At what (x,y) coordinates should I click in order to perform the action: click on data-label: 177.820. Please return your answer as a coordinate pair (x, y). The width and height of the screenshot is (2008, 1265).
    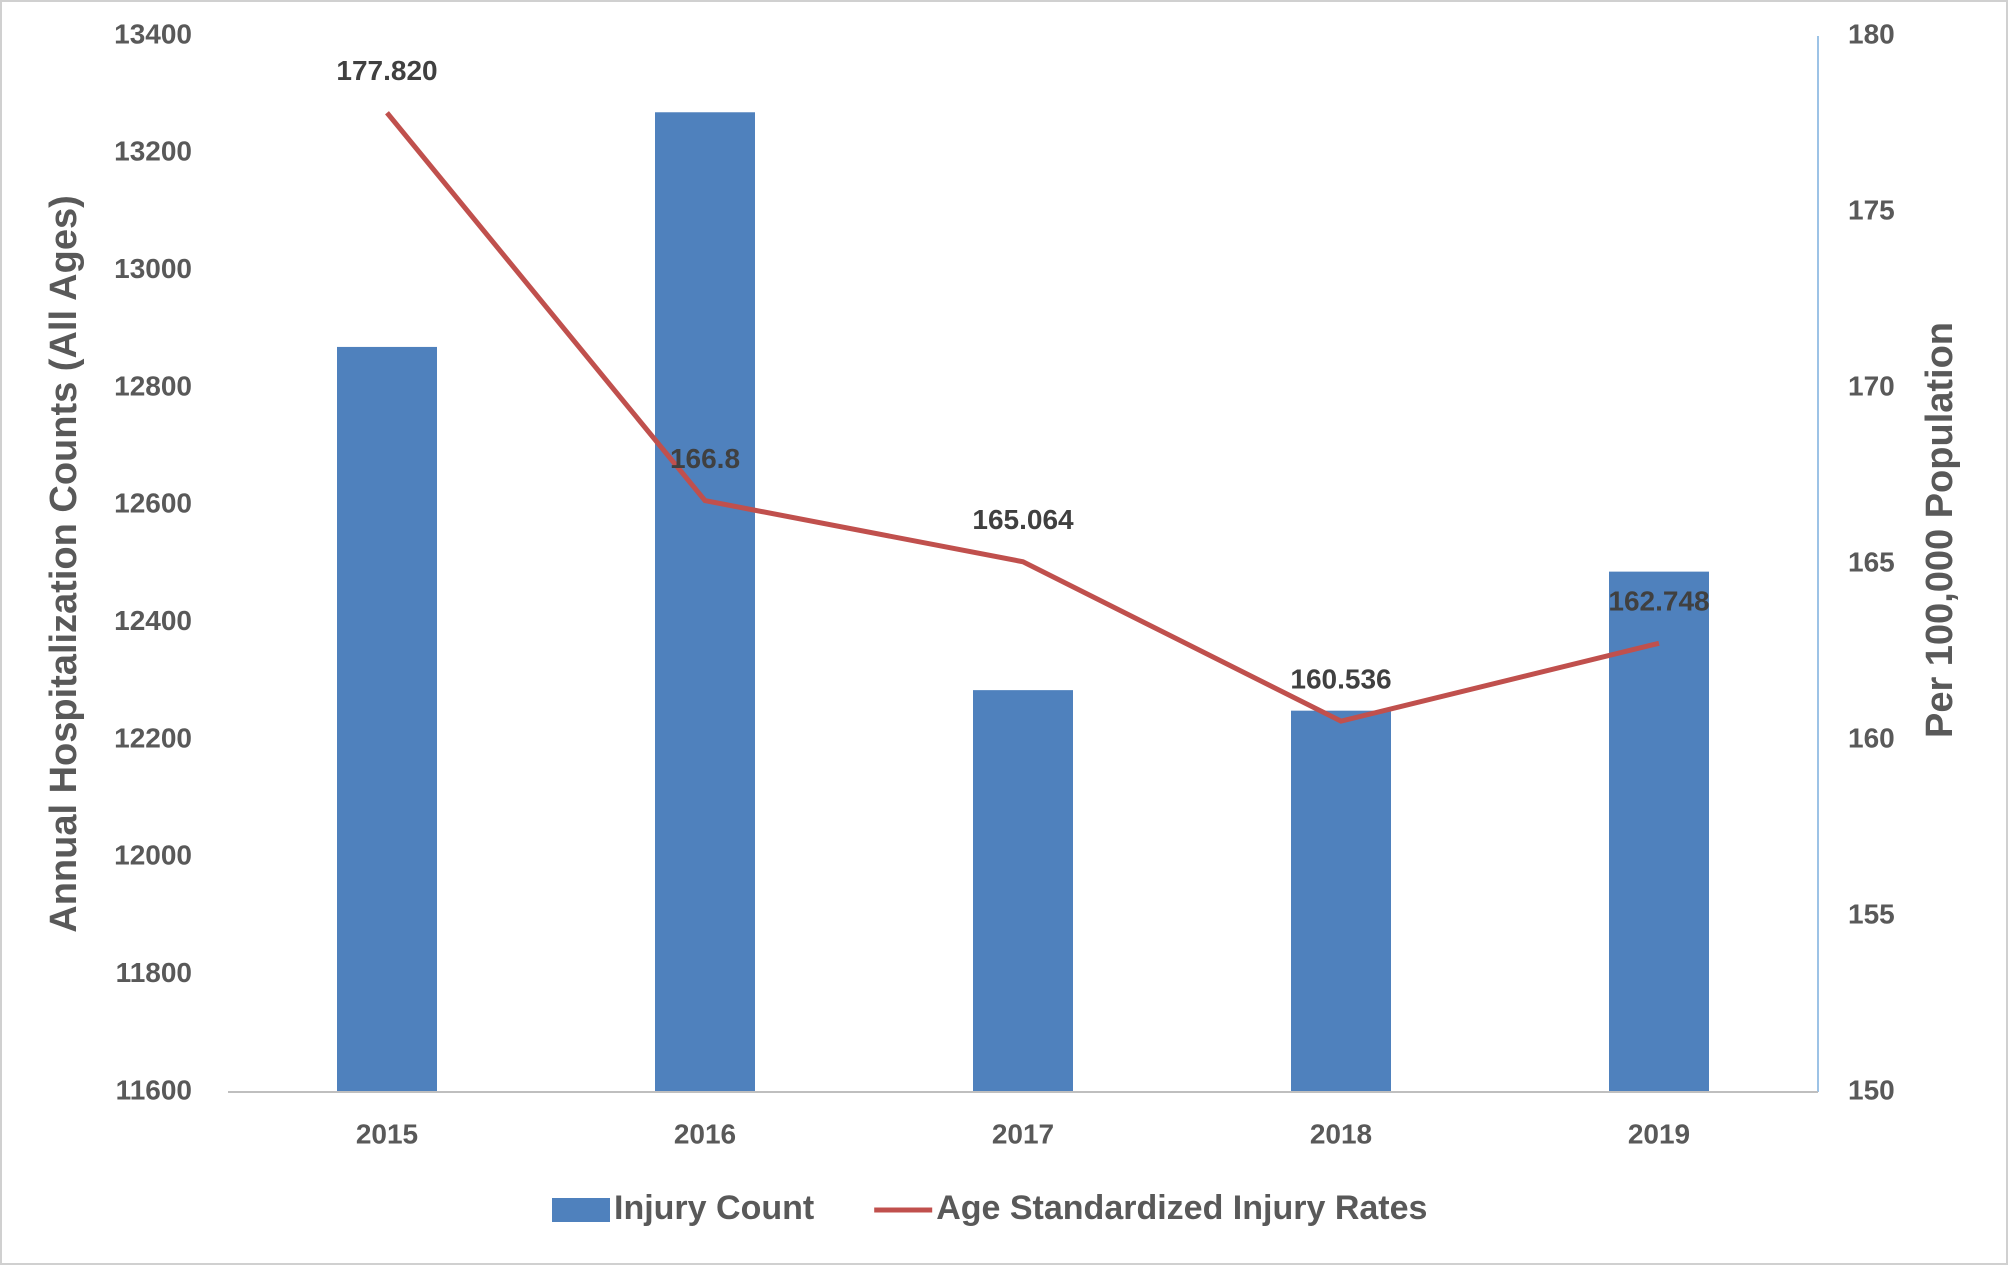
    Looking at the image, I should click on (386, 70).